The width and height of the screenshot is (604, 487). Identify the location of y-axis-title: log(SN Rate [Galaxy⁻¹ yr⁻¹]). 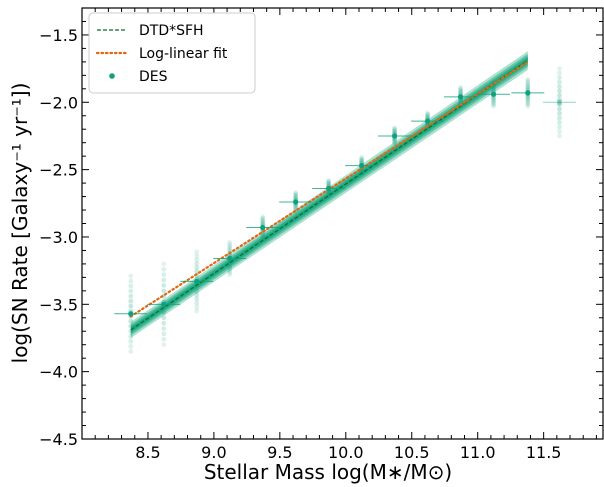
(20, 223).